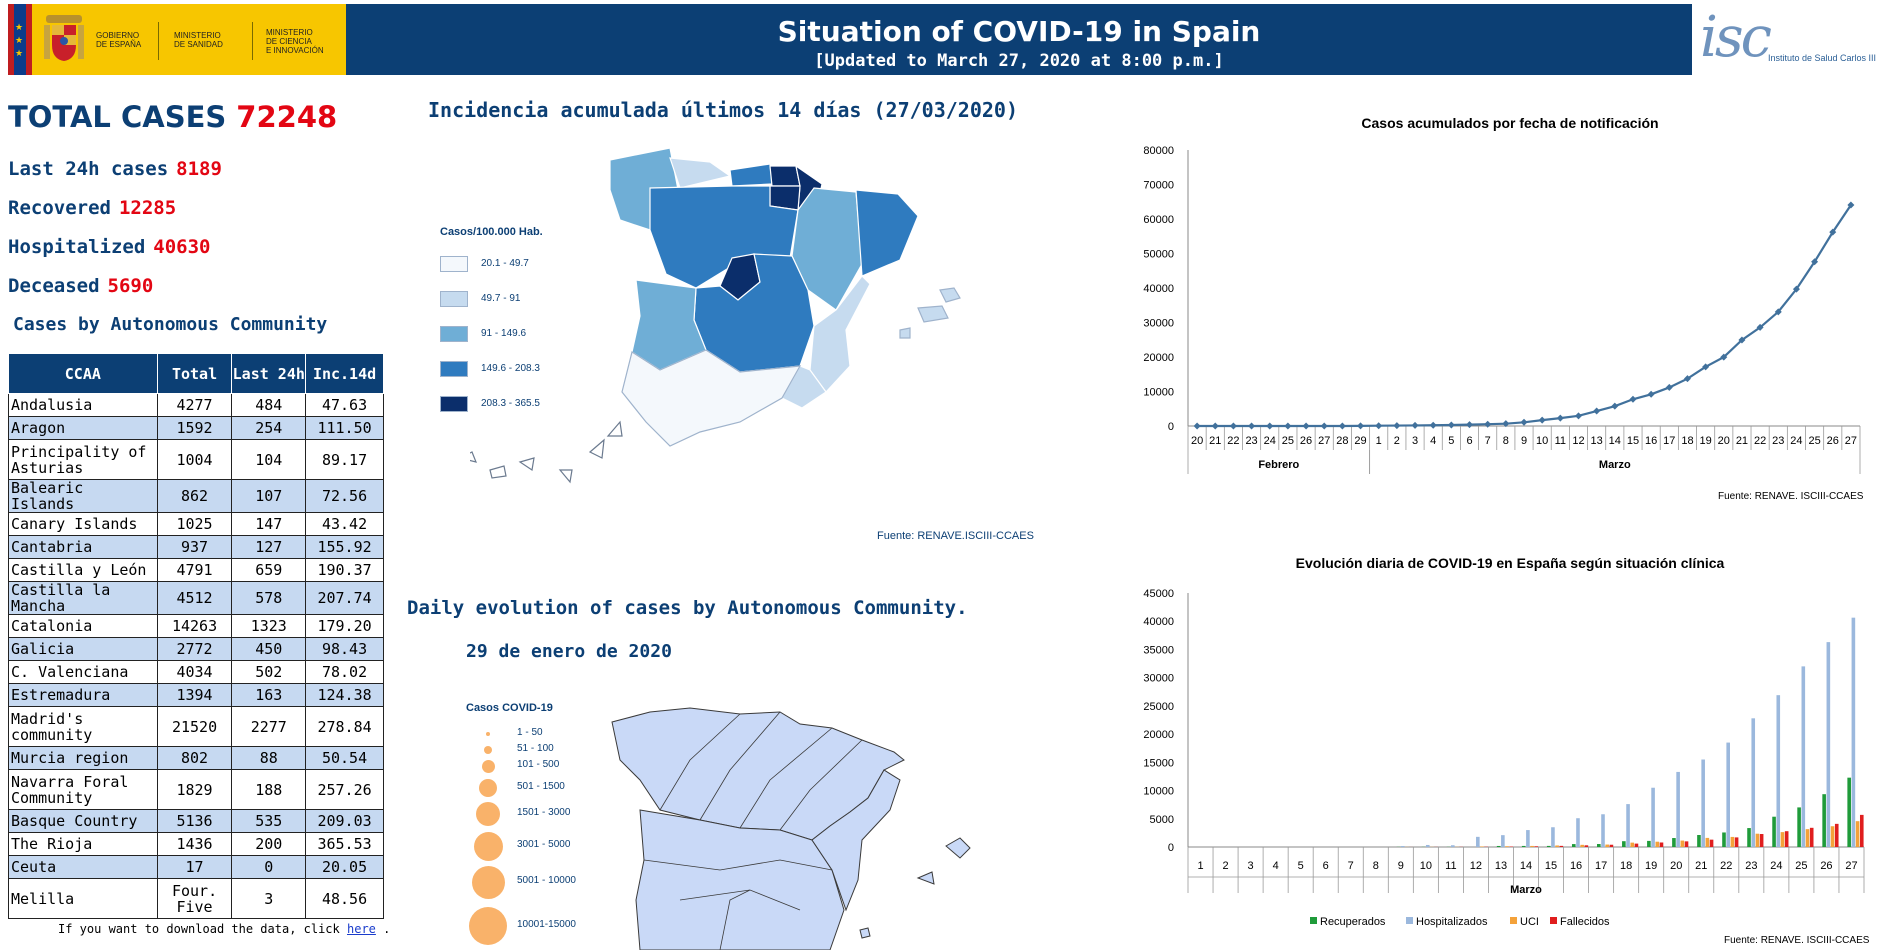  Describe the element at coordinates (170, 324) in the screenshot. I see `ccaa-section-title: Cases by Autonomous Community` at that location.